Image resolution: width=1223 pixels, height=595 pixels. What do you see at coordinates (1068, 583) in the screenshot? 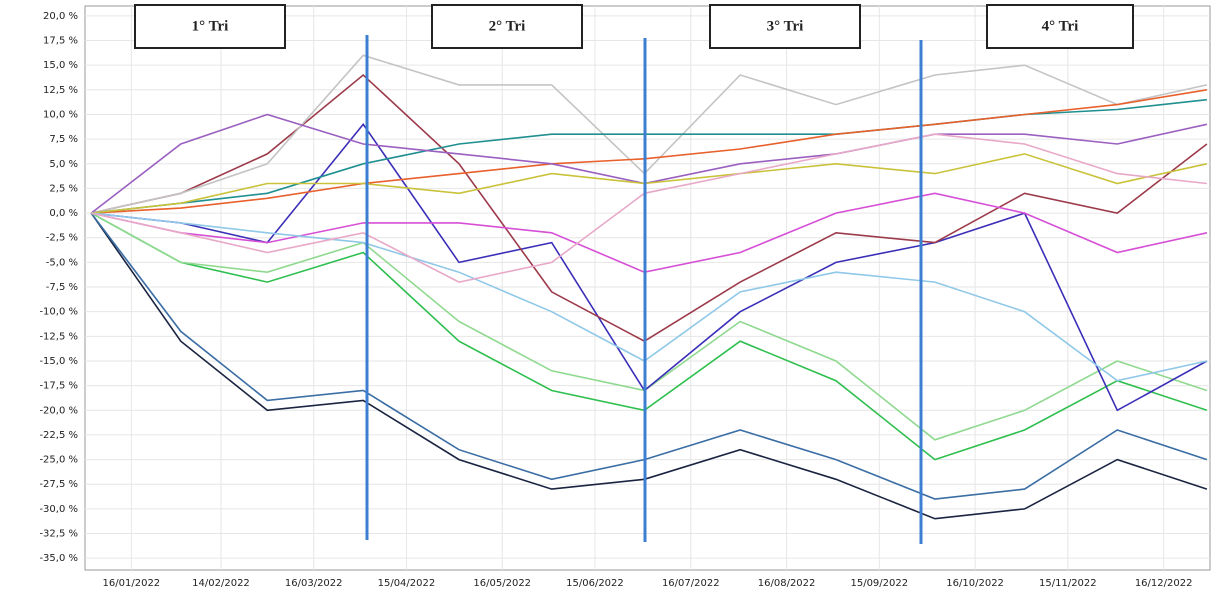
I see `x-tick-label: 15/11/2022` at bounding box center [1068, 583].